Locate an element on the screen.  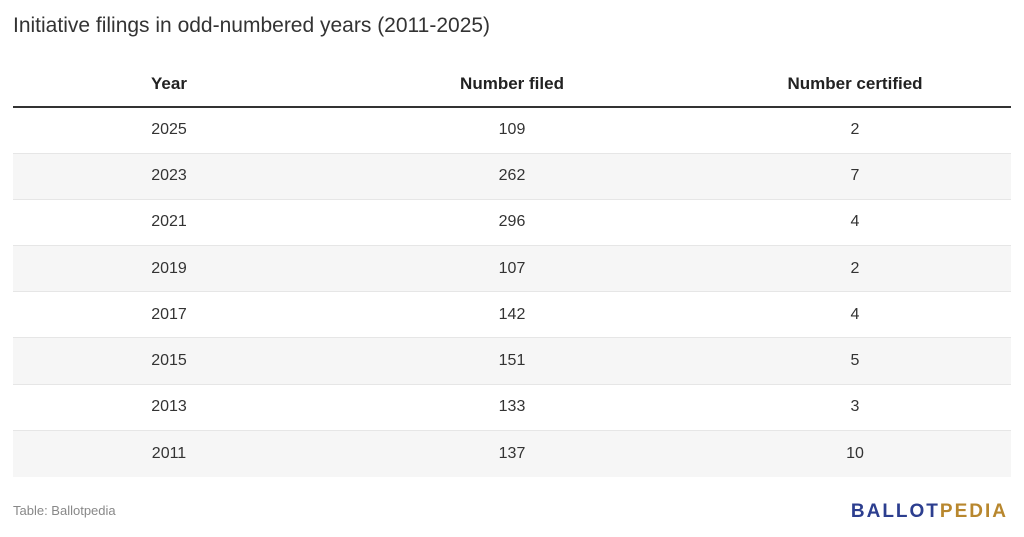
cell-year: 2017 is located at coordinates (169, 315).